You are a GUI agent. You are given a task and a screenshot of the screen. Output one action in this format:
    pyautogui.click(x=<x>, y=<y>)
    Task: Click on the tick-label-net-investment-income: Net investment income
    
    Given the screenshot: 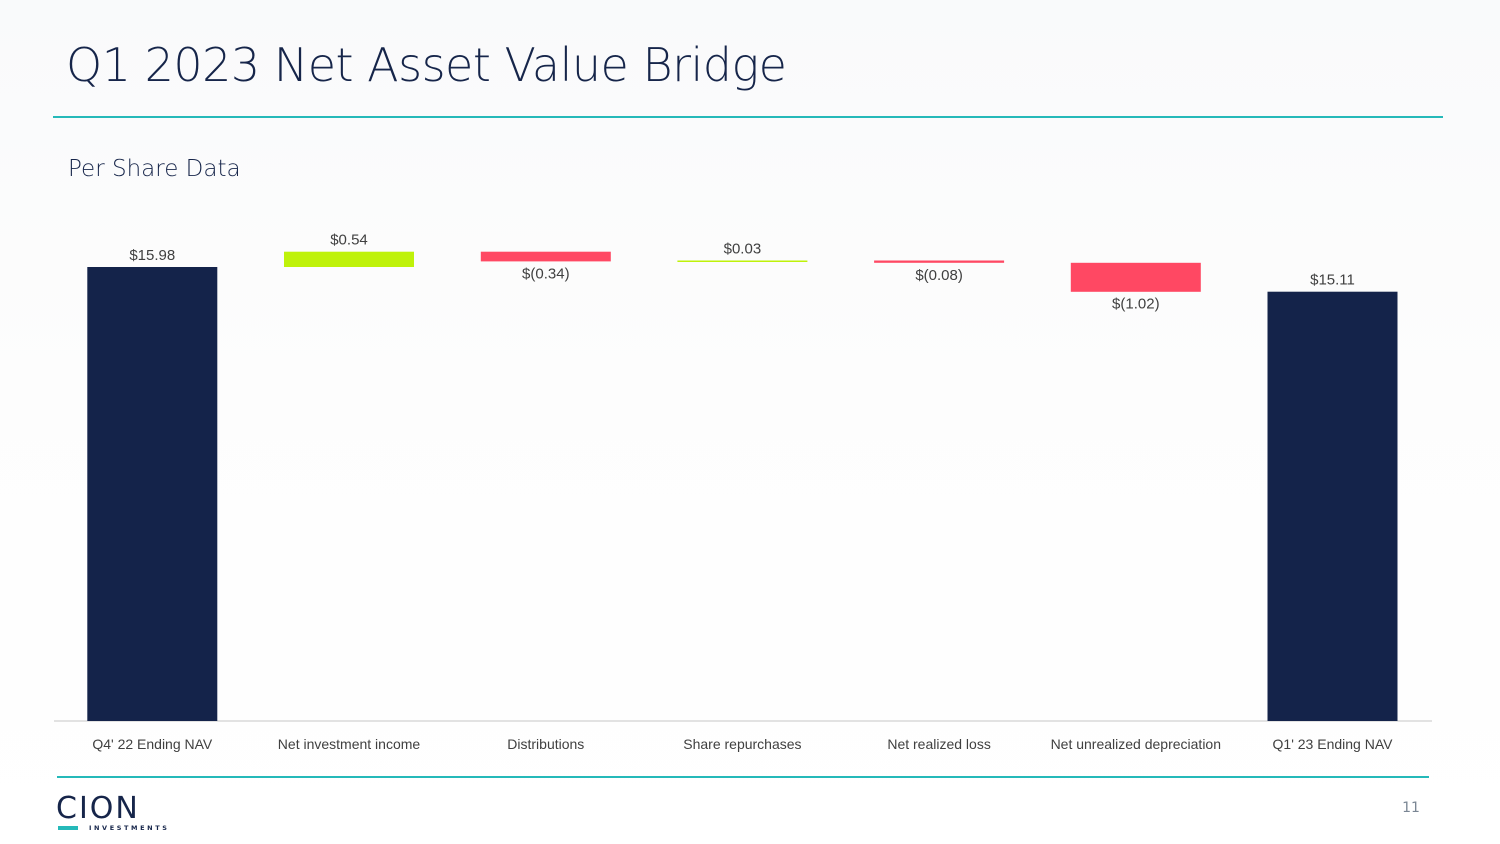 What is the action you would take?
    pyautogui.click(x=349, y=744)
    